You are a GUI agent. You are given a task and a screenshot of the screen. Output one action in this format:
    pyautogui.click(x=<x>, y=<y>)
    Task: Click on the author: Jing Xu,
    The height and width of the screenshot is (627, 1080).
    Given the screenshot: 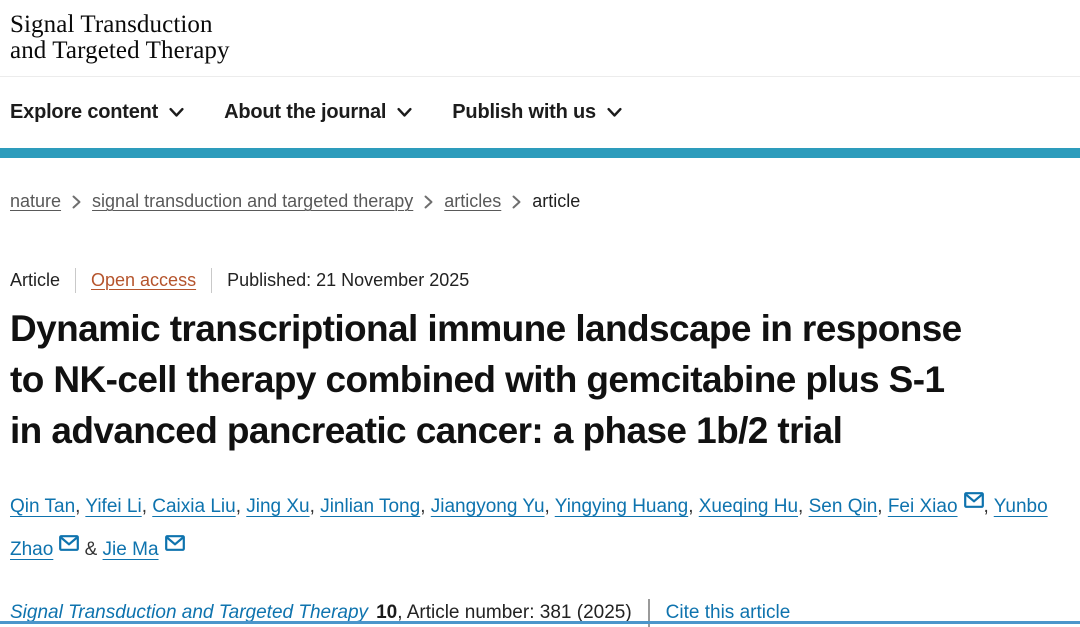 What is the action you would take?
    pyautogui.click(x=283, y=506)
    